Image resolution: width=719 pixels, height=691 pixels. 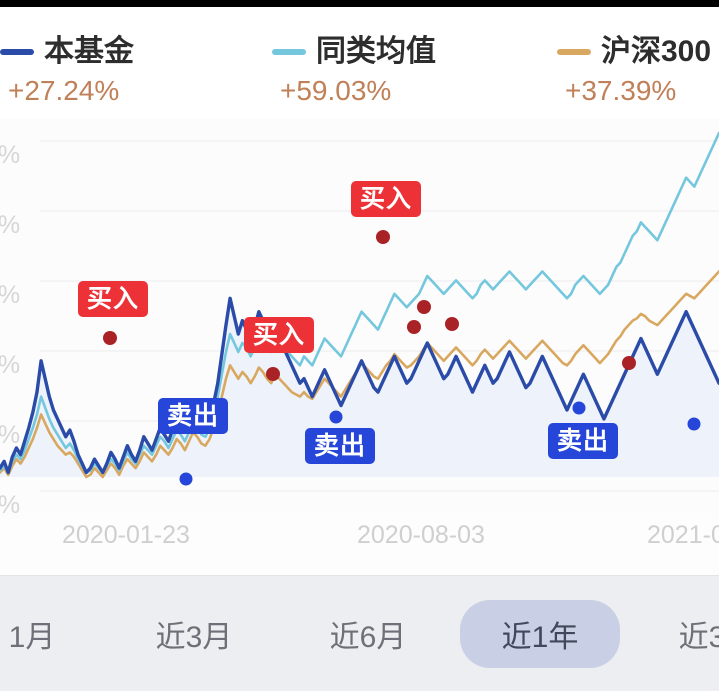 What do you see at coordinates (64, 90) in the screenshot?
I see `legend-pct-fund: +27.24%` at bounding box center [64, 90].